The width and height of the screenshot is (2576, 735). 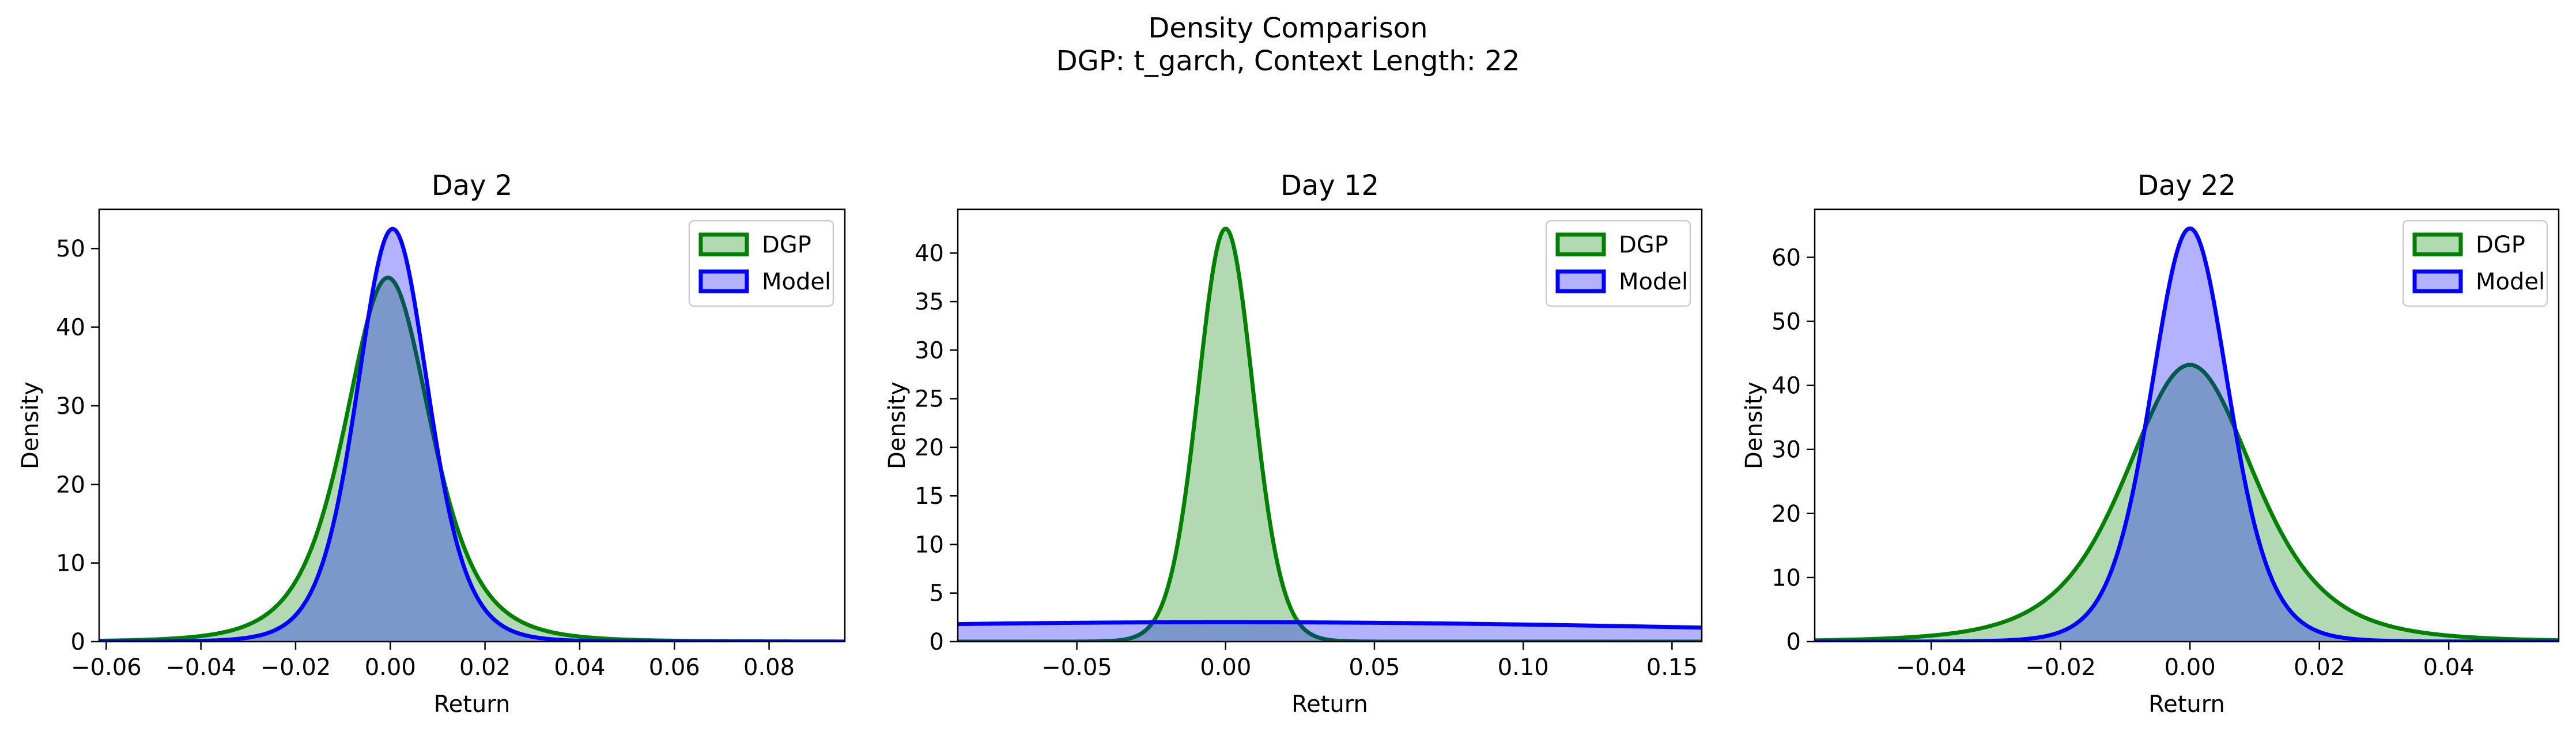 What do you see at coordinates (1787, 257) in the screenshot?
I see `y-tick-label: 60` at bounding box center [1787, 257].